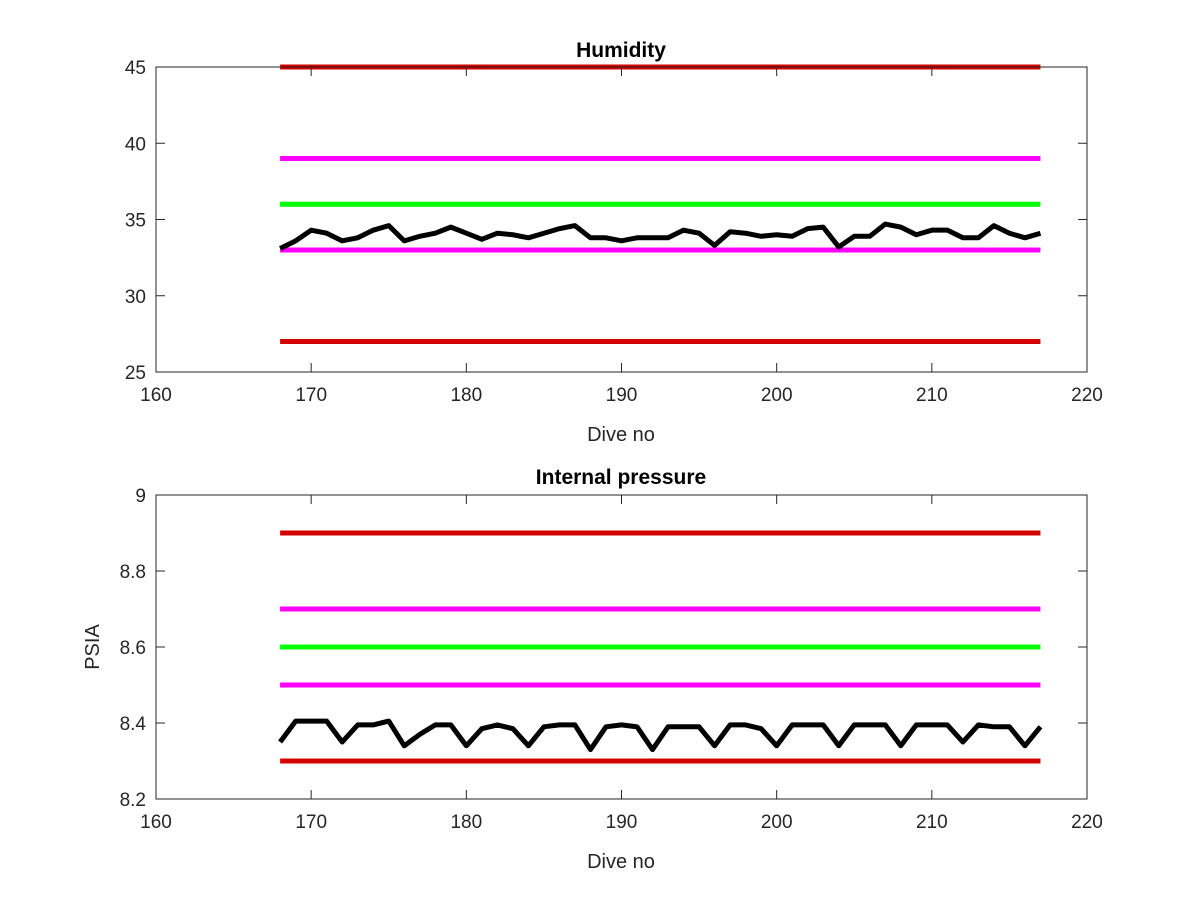  Describe the element at coordinates (932, 395) in the screenshot. I see `humidity-x-tick-label: 210` at that location.